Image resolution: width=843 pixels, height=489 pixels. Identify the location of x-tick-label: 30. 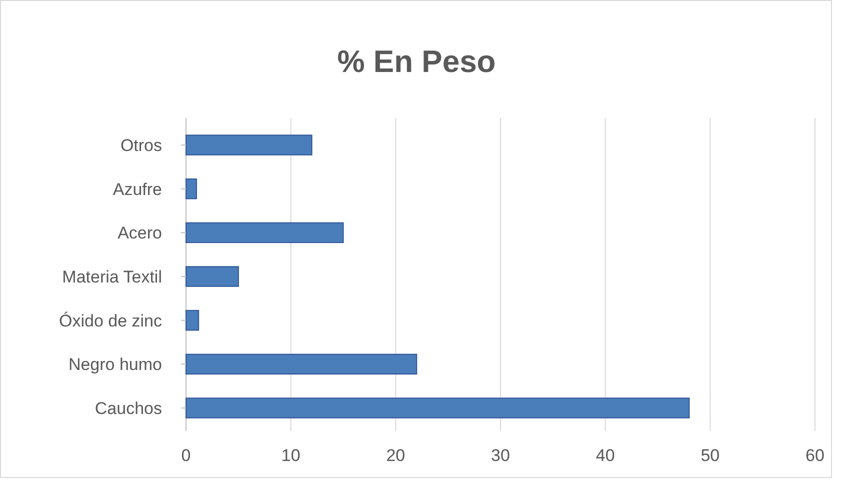
(500, 455).